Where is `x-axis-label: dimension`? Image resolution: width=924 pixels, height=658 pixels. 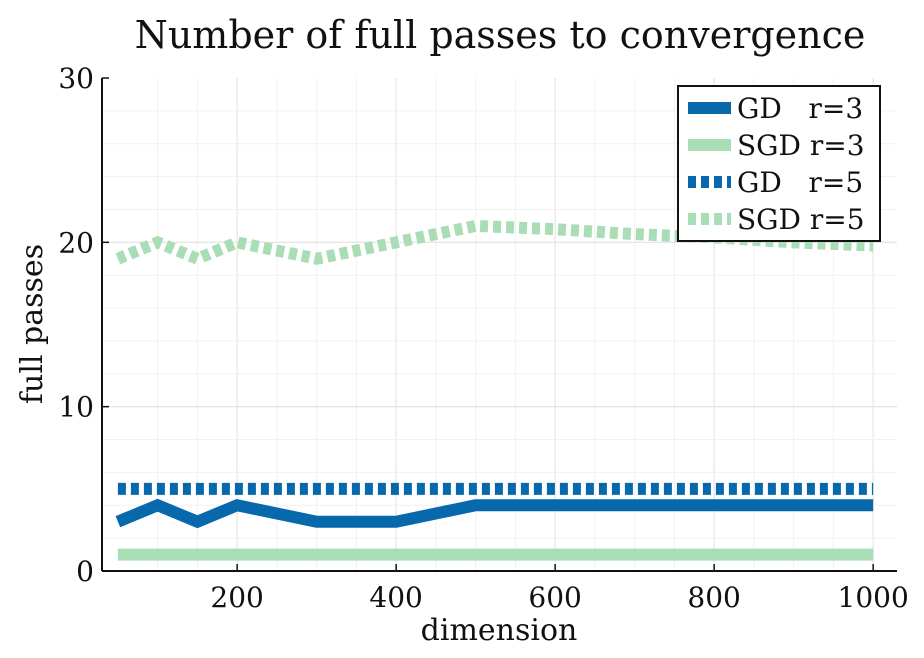
x-axis-label: dimension is located at coordinates (499, 630).